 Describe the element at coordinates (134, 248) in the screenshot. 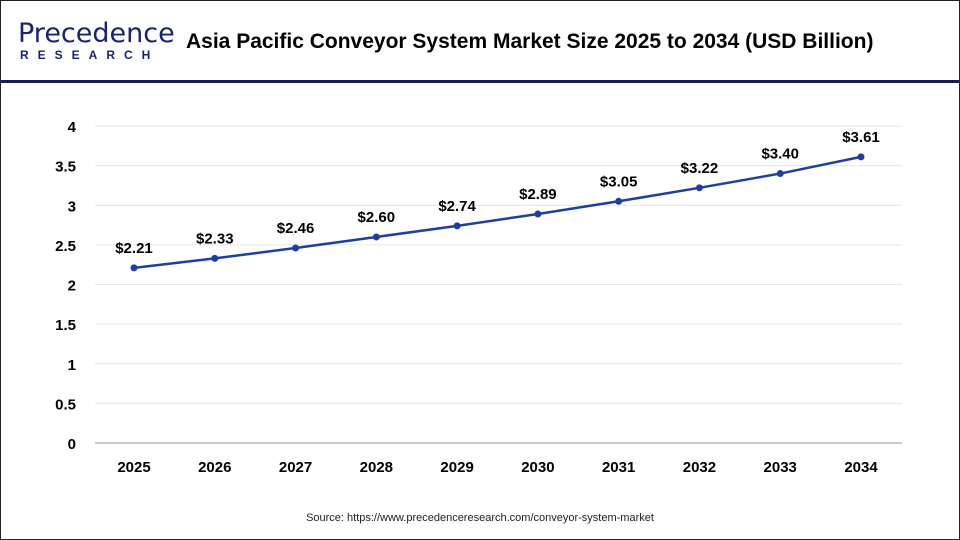

I see `data-label: $2.21` at that location.